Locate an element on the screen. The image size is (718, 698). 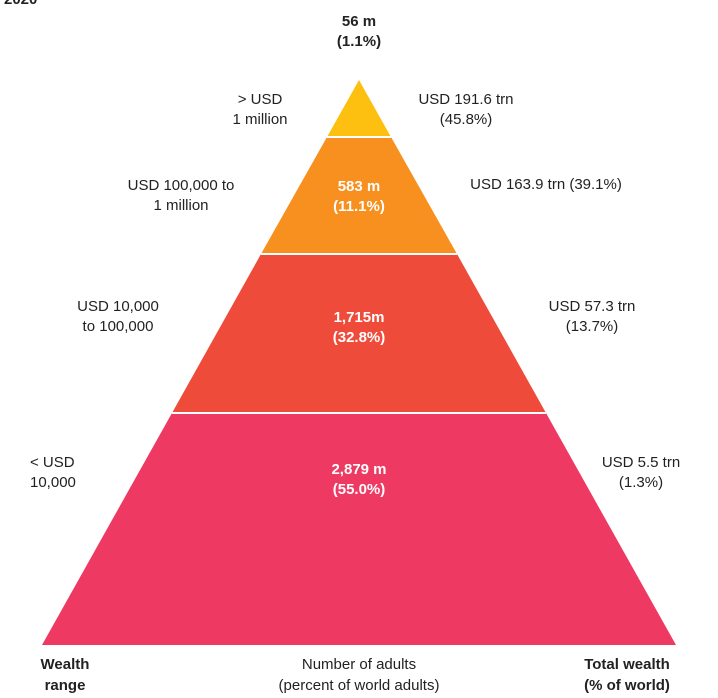
adults-label: 56 m is located at coordinates (359, 21).